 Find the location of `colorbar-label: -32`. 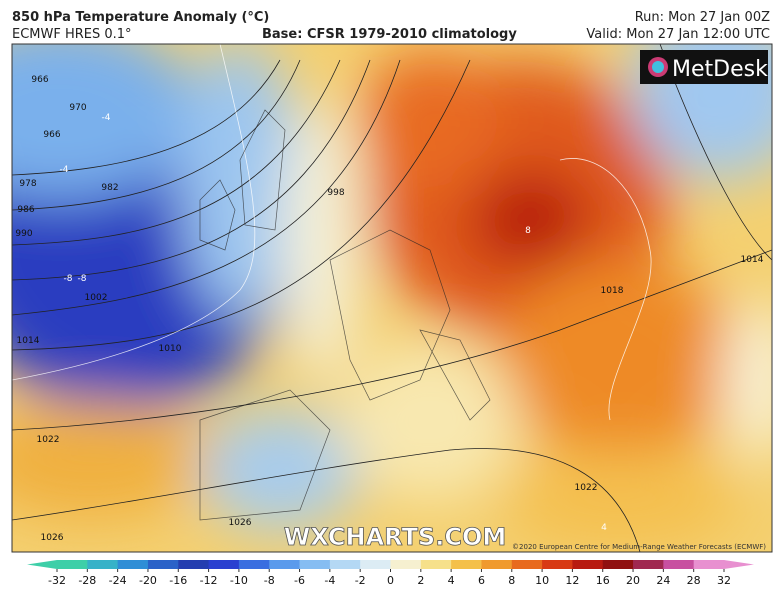

colorbar-label: -32 is located at coordinates (57, 580).